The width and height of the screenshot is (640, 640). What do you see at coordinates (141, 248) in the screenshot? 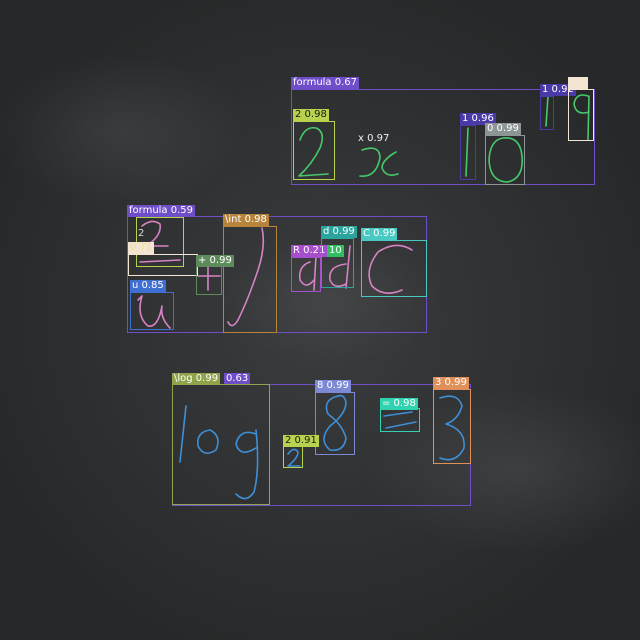
I see `label-minus-mid: 0.71` at bounding box center [141, 248].